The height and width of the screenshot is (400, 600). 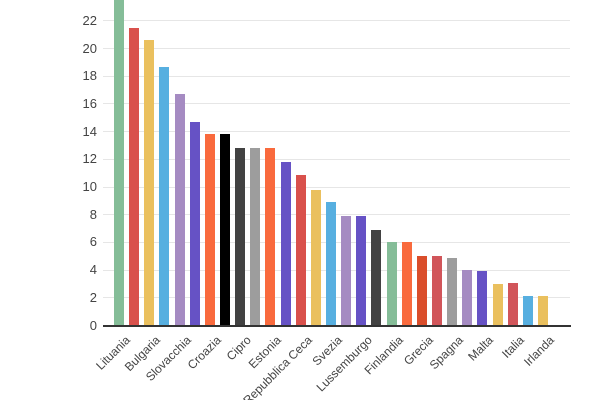 I want to click on y-axis-tick-label: 8, so click(x=93, y=214).